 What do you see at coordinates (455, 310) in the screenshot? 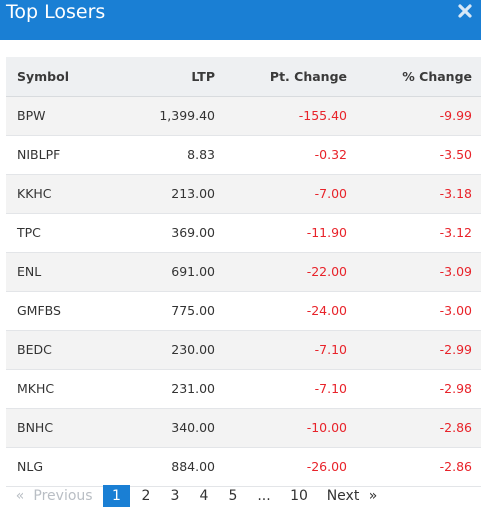
I see `cell-pct-change: -3.00` at bounding box center [455, 310].